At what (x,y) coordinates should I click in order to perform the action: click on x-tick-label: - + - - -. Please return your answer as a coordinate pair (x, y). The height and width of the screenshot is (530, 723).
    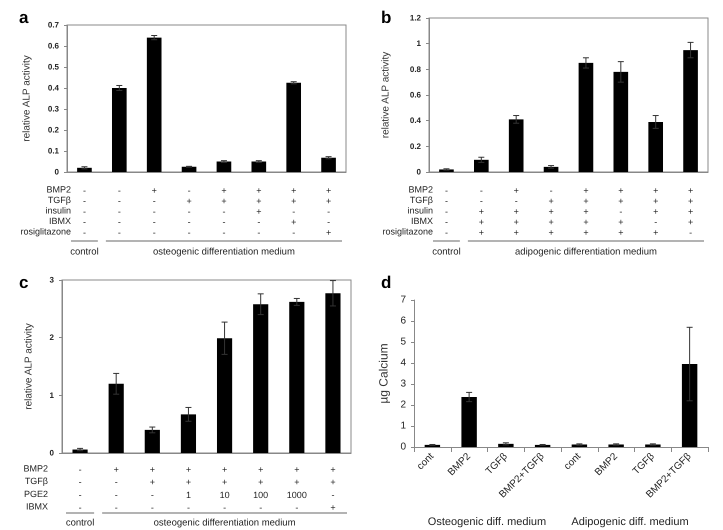
    Looking at the image, I should click on (189, 211).